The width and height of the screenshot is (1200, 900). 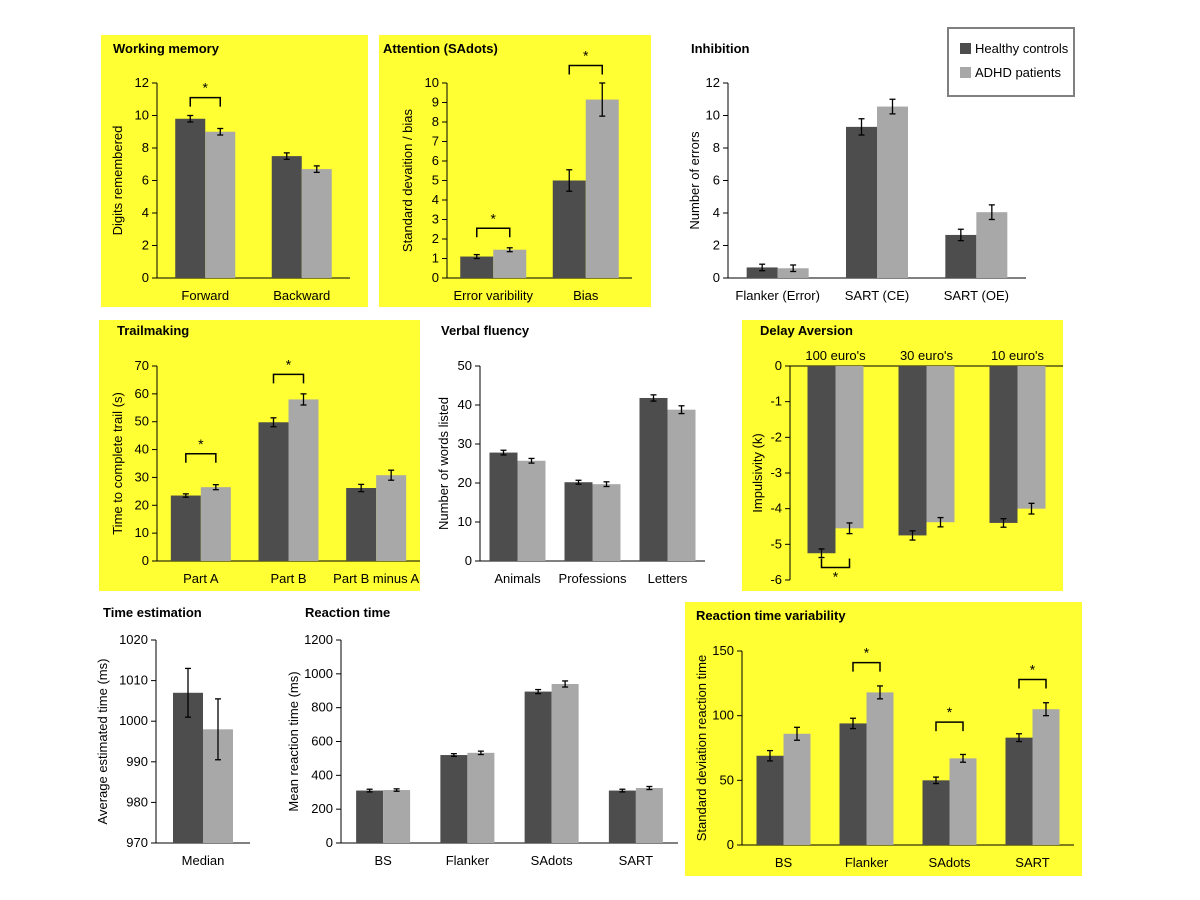 What do you see at coordinates (771, 615) in the screenshot?
I see `chart-title: Reaction time variability` at bounding box center [771, 615].